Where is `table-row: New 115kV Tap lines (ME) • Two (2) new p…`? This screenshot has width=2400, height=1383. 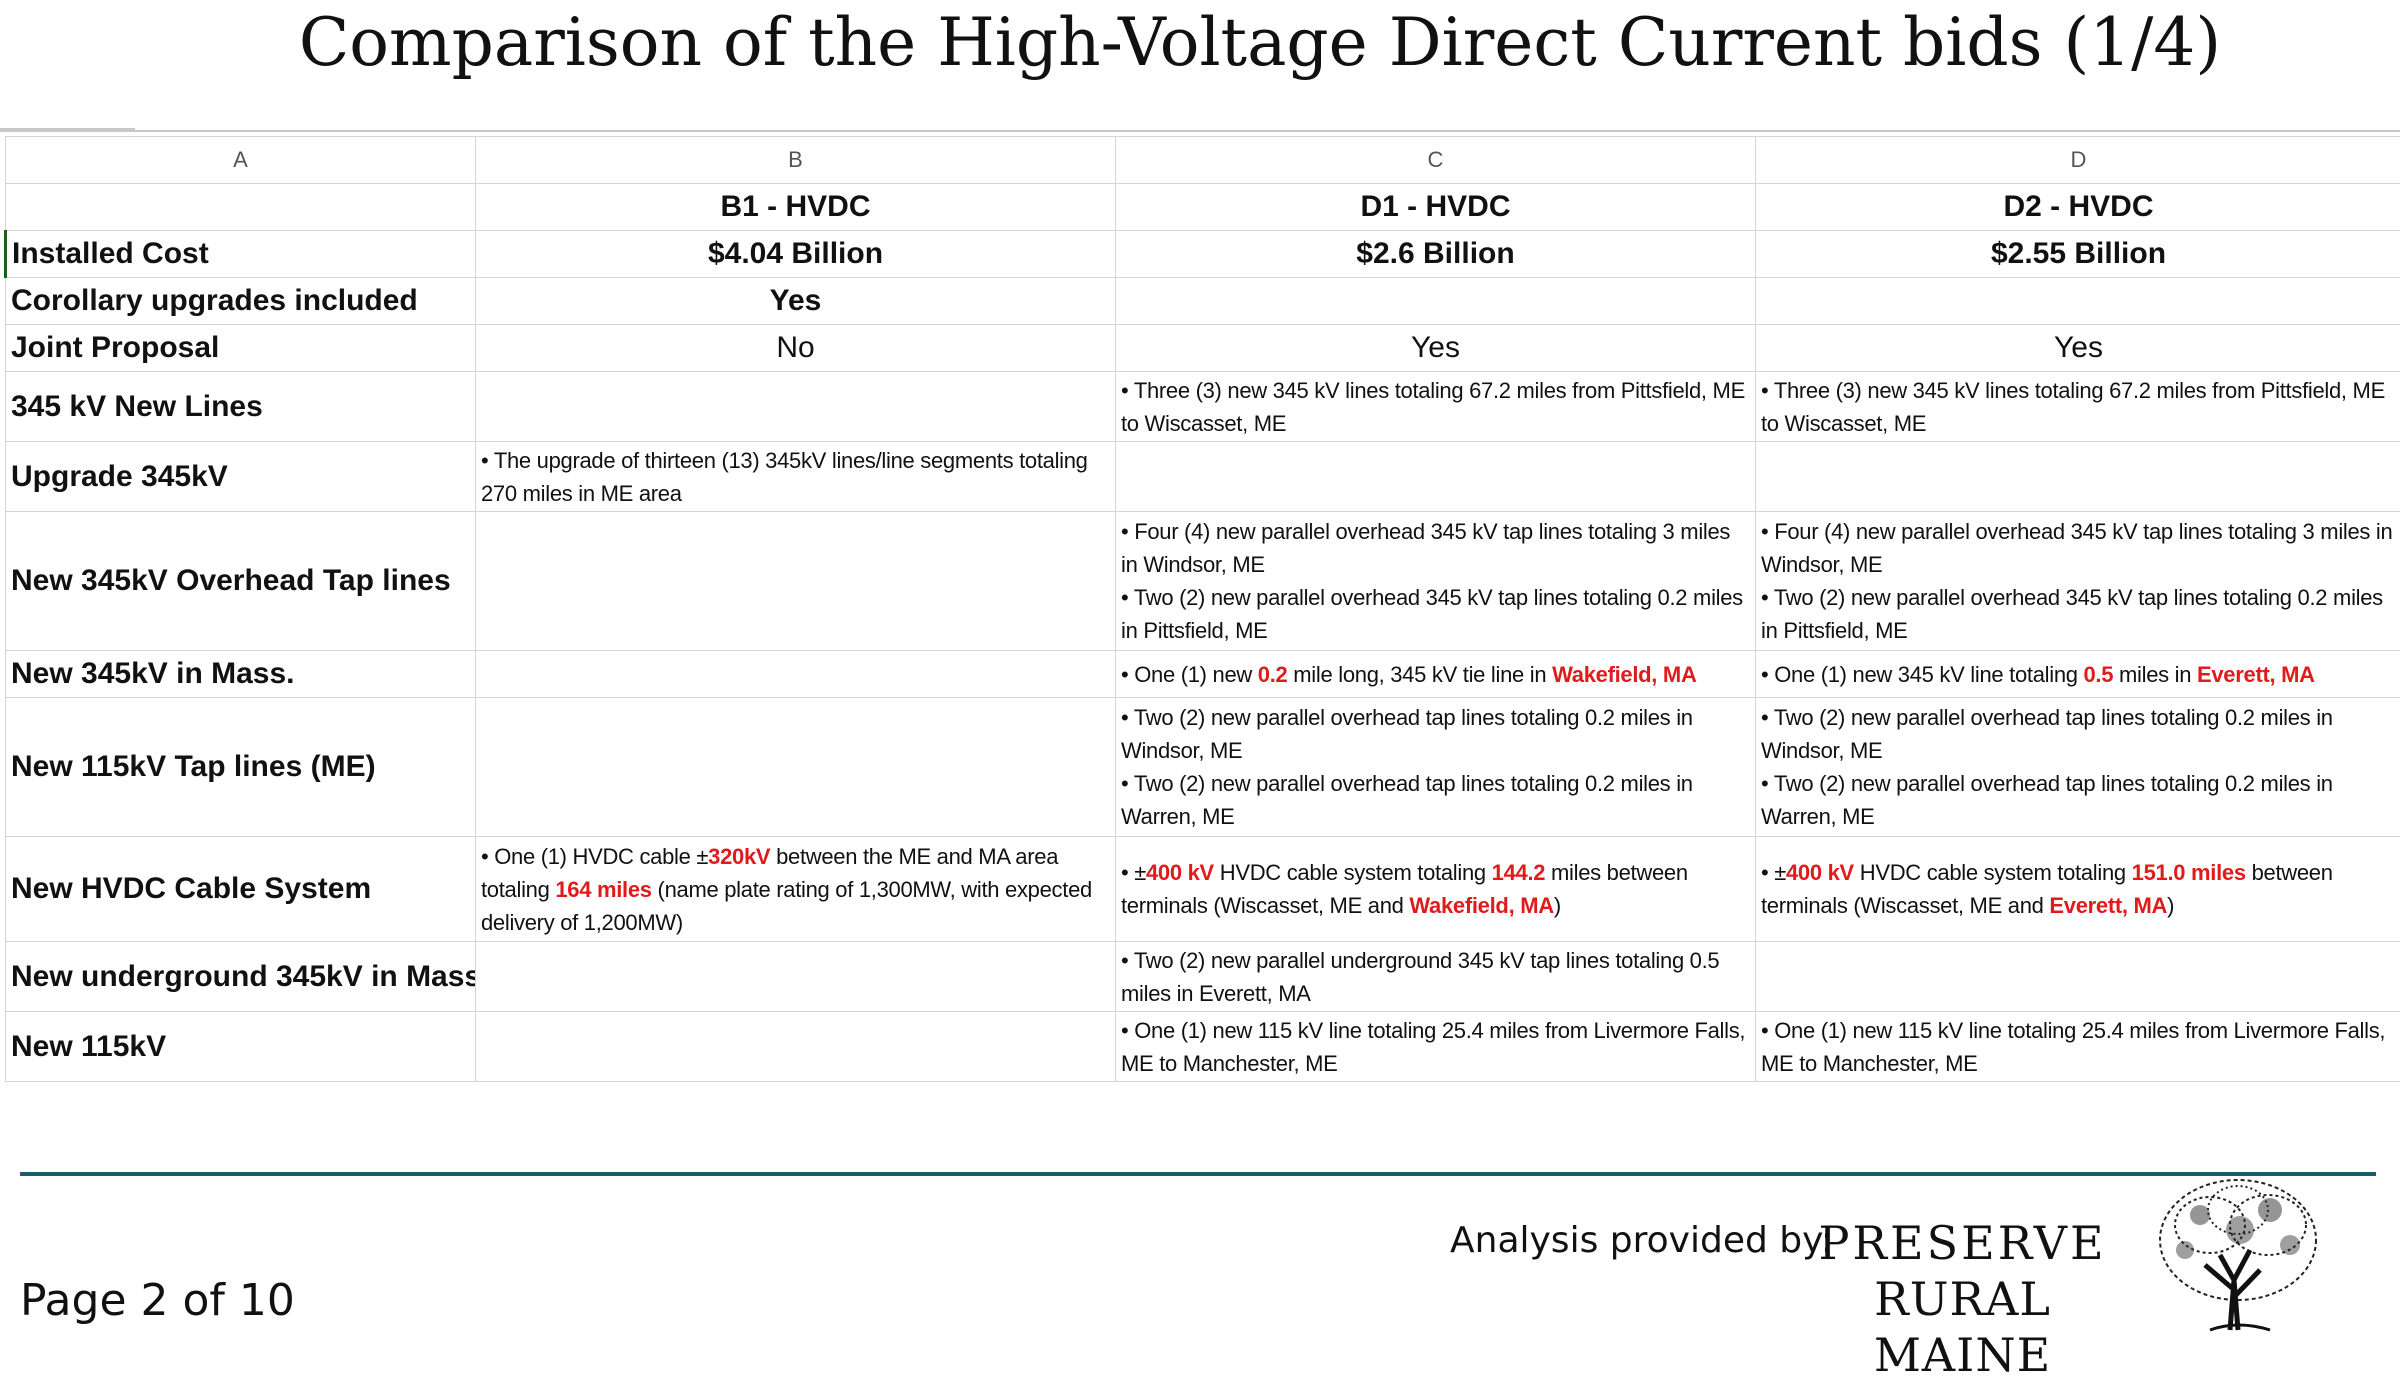
table-row: New 115kV Tap lines (ME) • Two (2) new p… is located at coordinates (1203, 767).